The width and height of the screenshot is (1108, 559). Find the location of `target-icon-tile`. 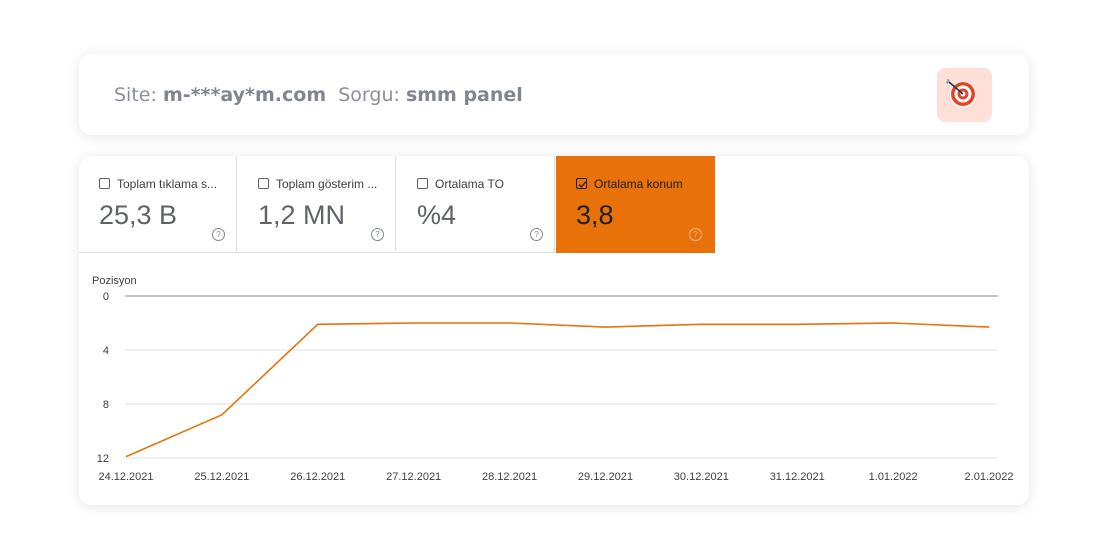

target-icon-tile is located at coordinates (964, 95).